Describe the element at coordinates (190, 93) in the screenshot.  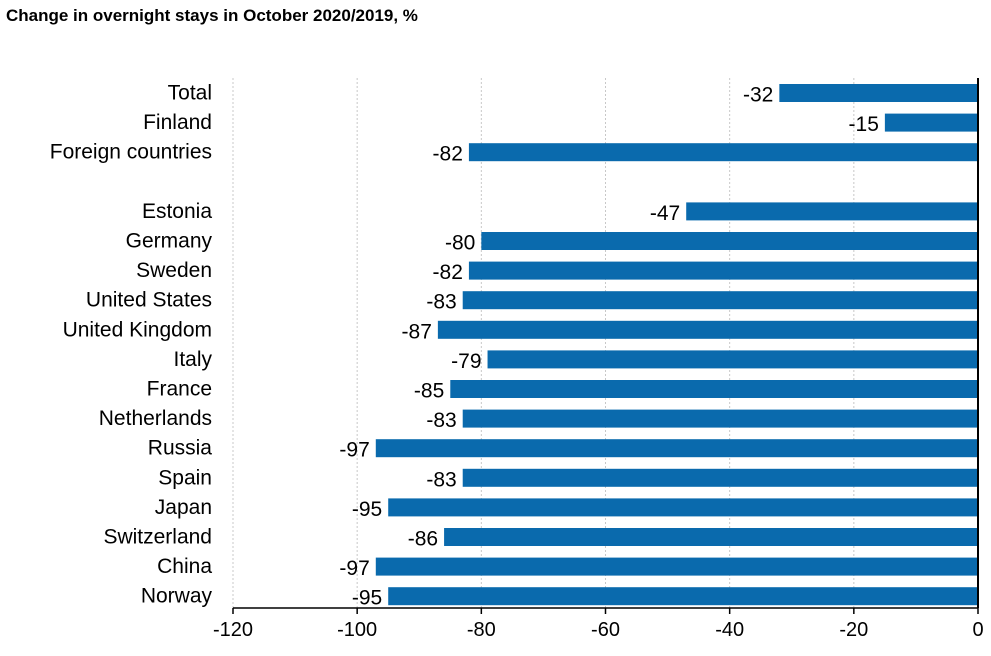
I see `category-label: Total` at that location.